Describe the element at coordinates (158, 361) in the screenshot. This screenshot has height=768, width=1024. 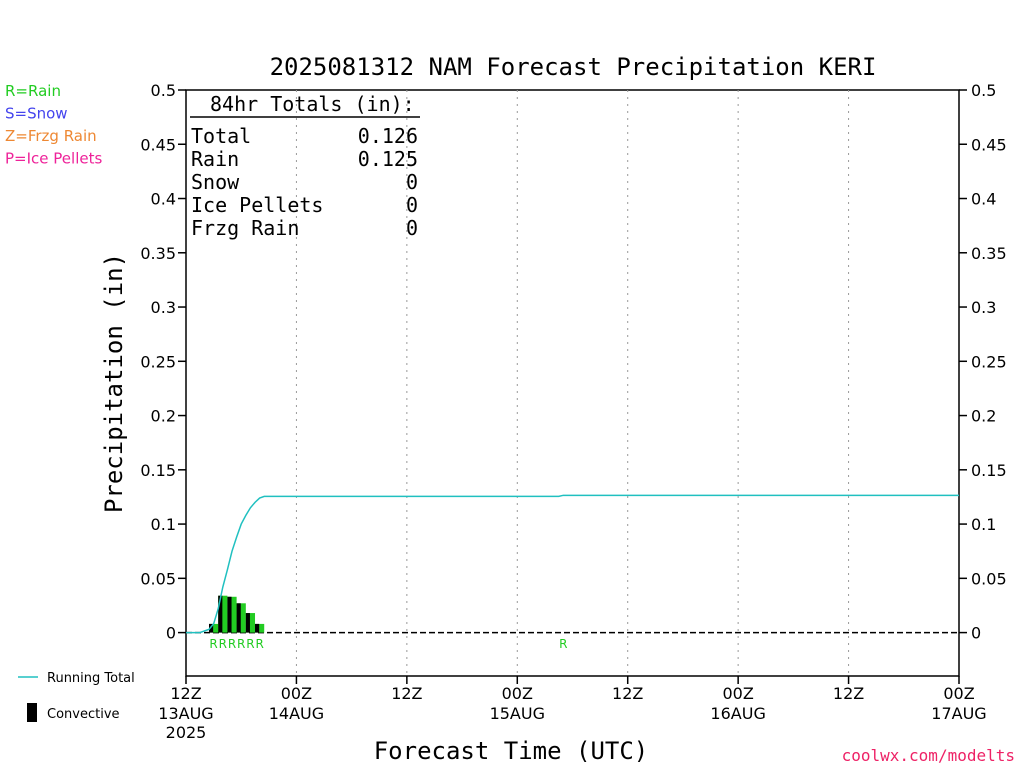
I see `y-tick-label-left: 0.25` at that location.